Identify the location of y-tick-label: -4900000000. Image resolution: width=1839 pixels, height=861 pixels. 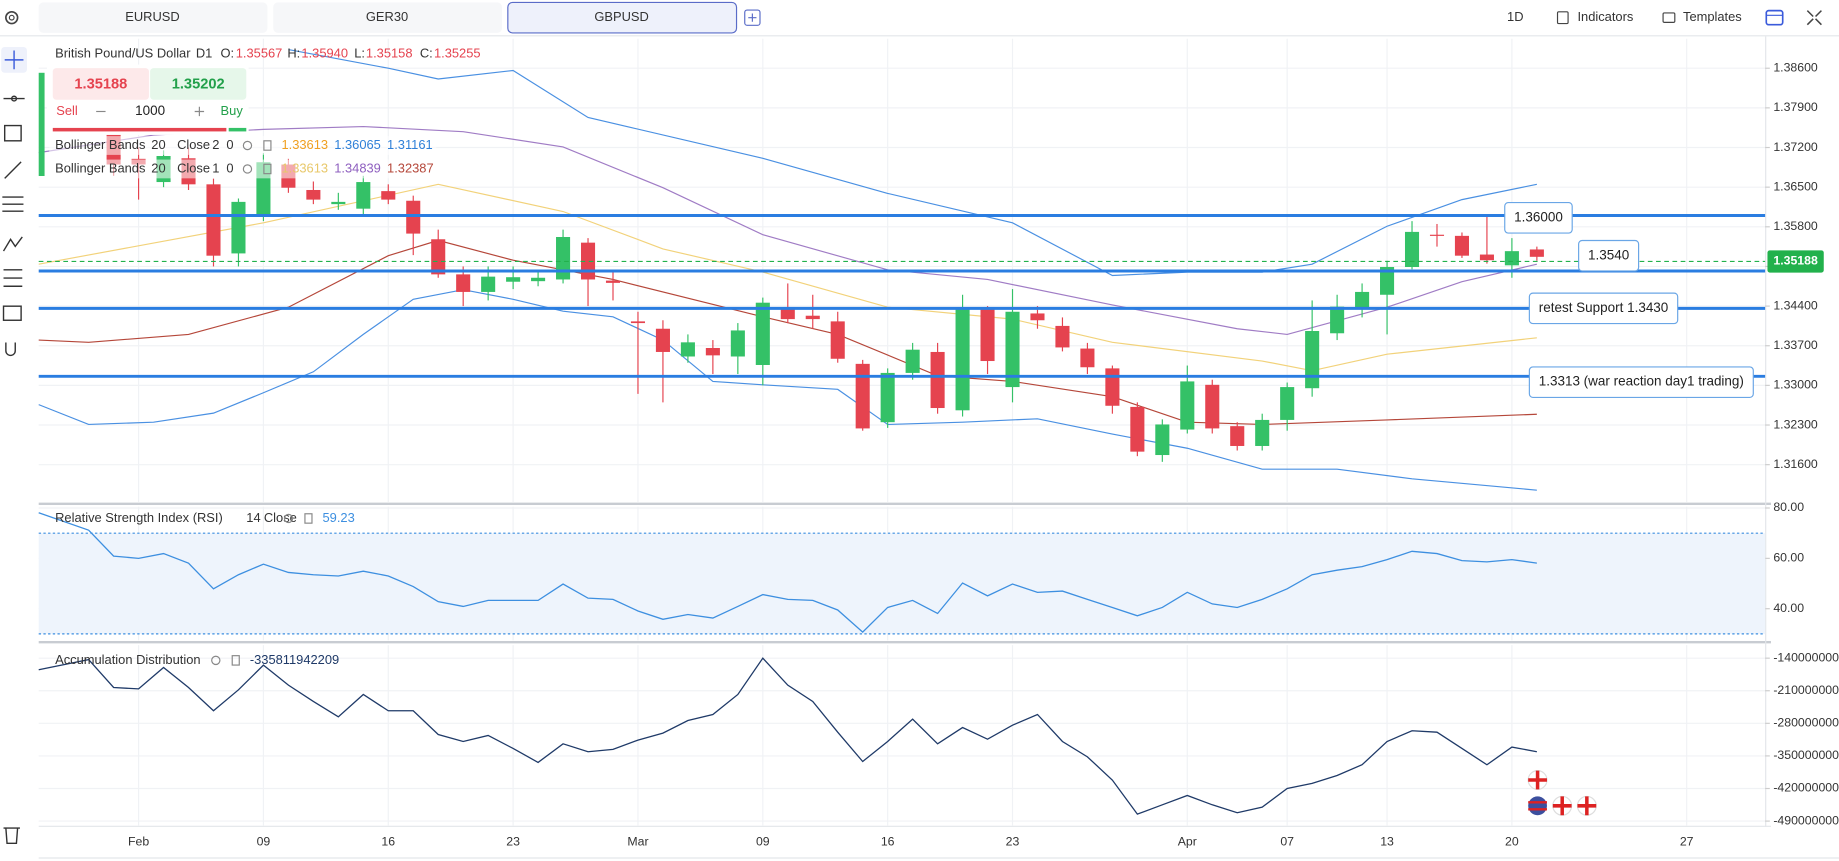
(1806, 820).